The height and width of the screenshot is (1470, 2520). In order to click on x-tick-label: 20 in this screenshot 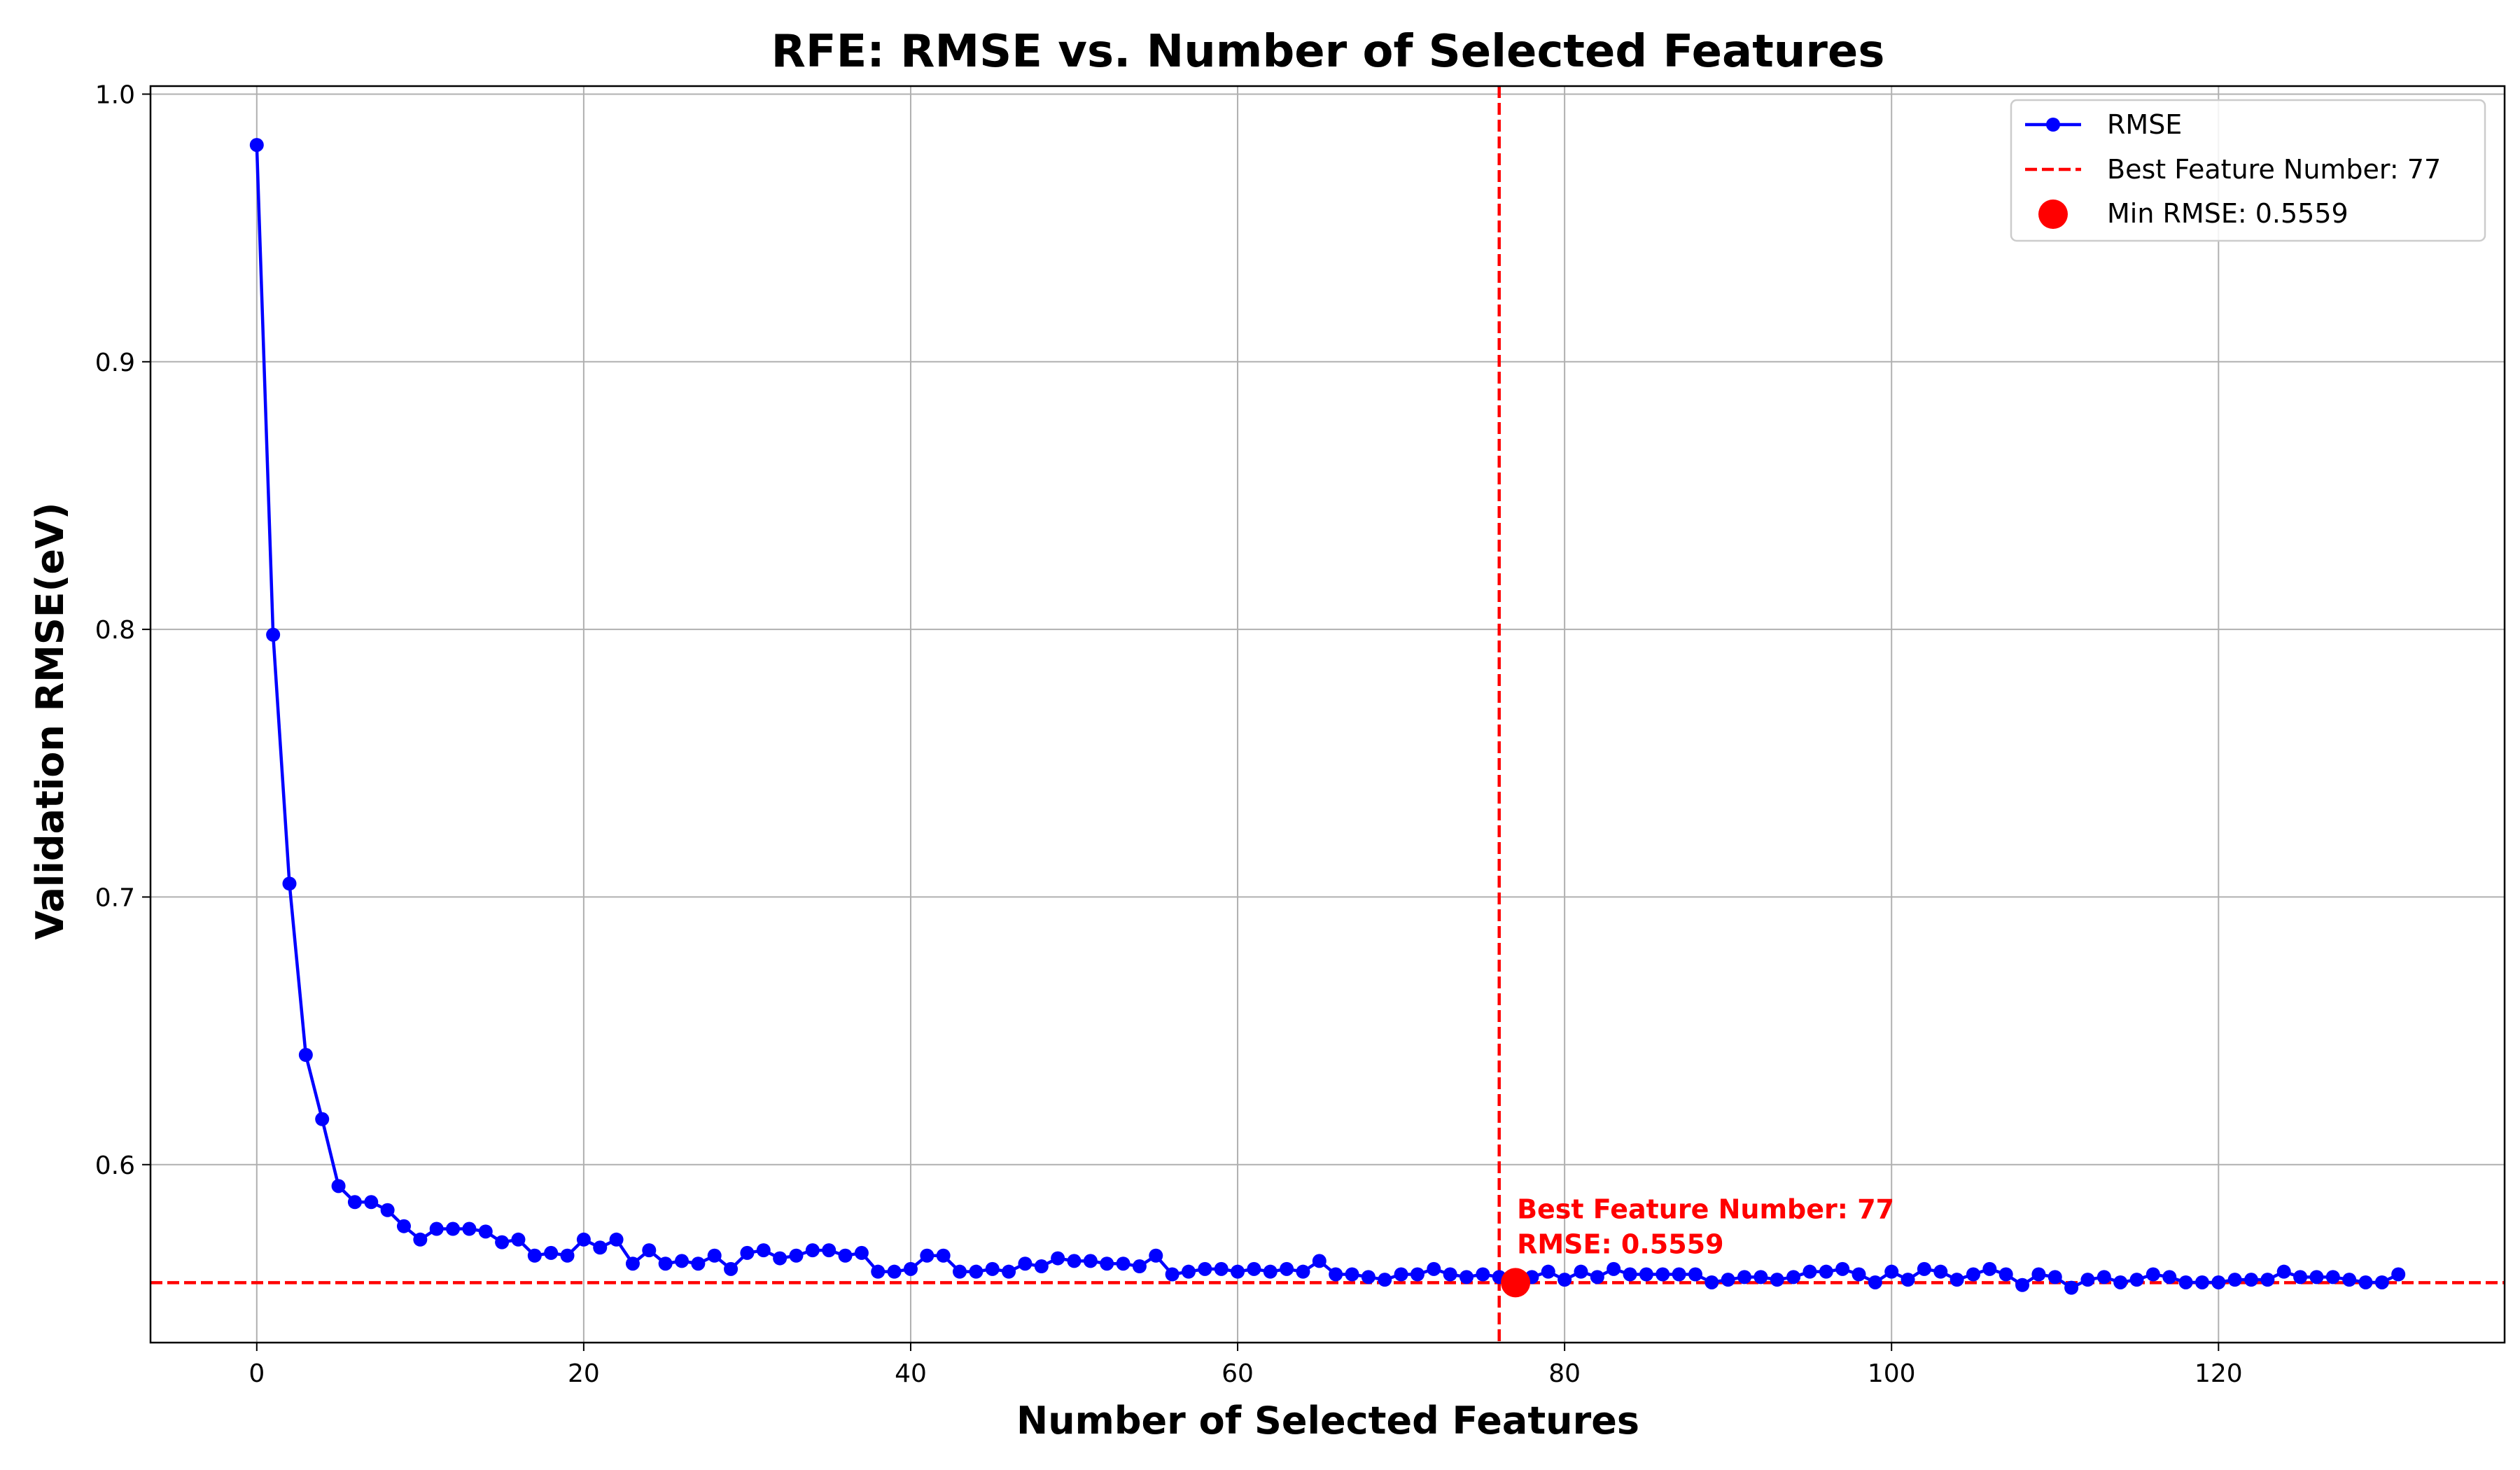, I will do `click(584, 1373)`.